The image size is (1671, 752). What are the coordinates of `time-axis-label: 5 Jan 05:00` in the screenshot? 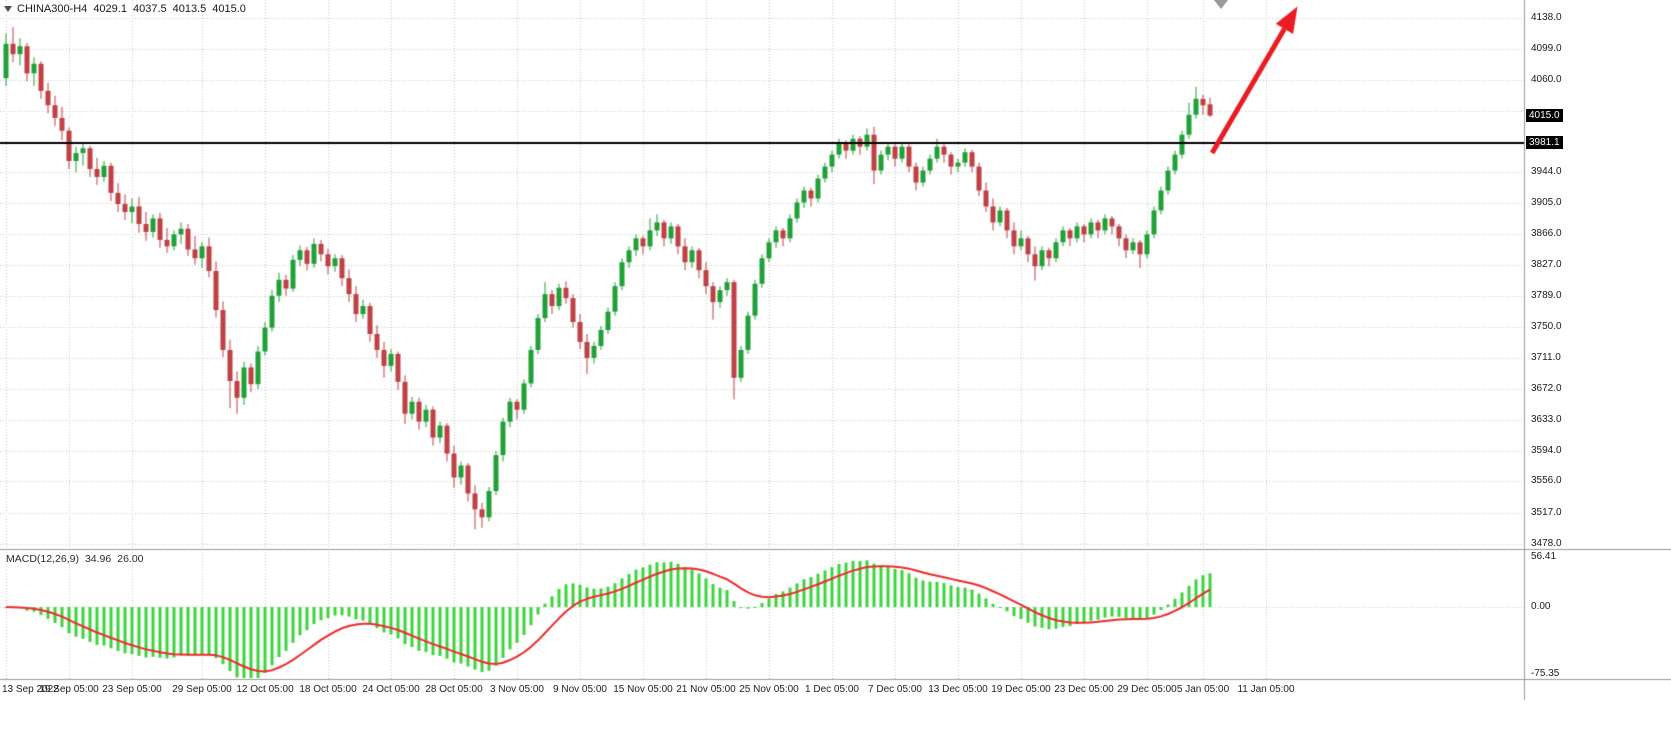 It's located at (1203, 689).